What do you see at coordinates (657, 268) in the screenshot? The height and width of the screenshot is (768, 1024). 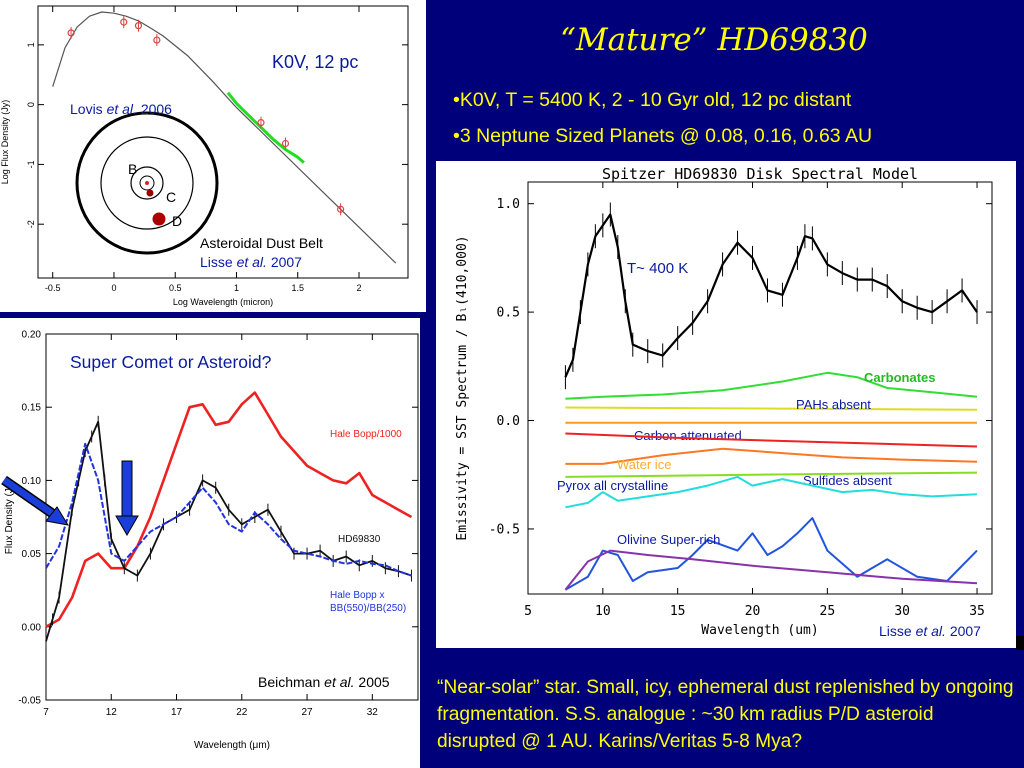 I see `model-temperature-label: T~ 400 K` at bounding box center [657, 268].